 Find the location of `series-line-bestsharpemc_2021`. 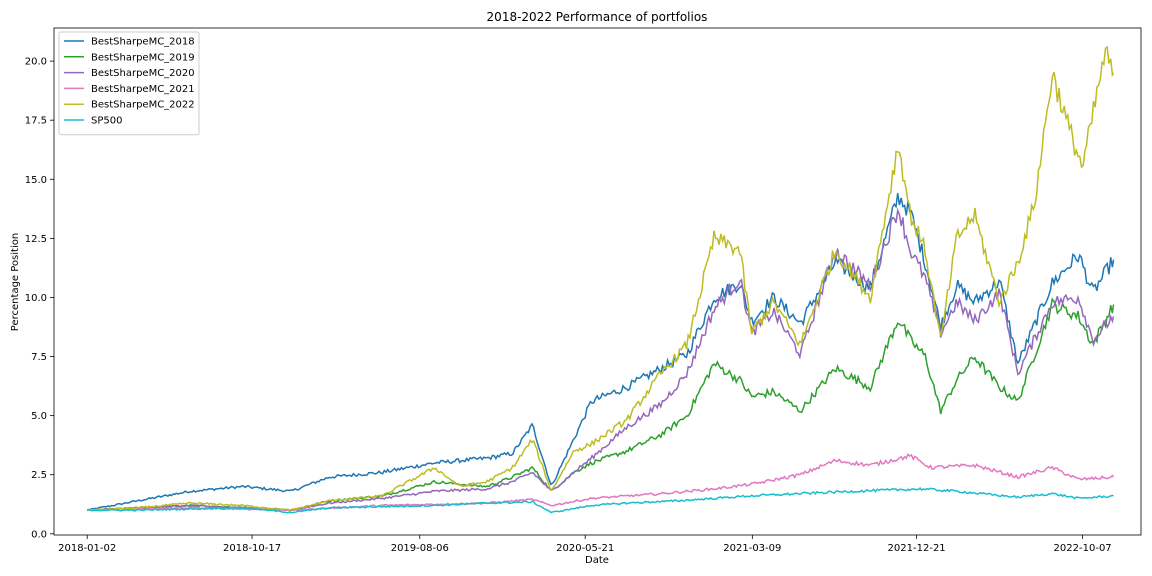

series-line-bestsharpemc_2021 is located at coordinates (600, 482).